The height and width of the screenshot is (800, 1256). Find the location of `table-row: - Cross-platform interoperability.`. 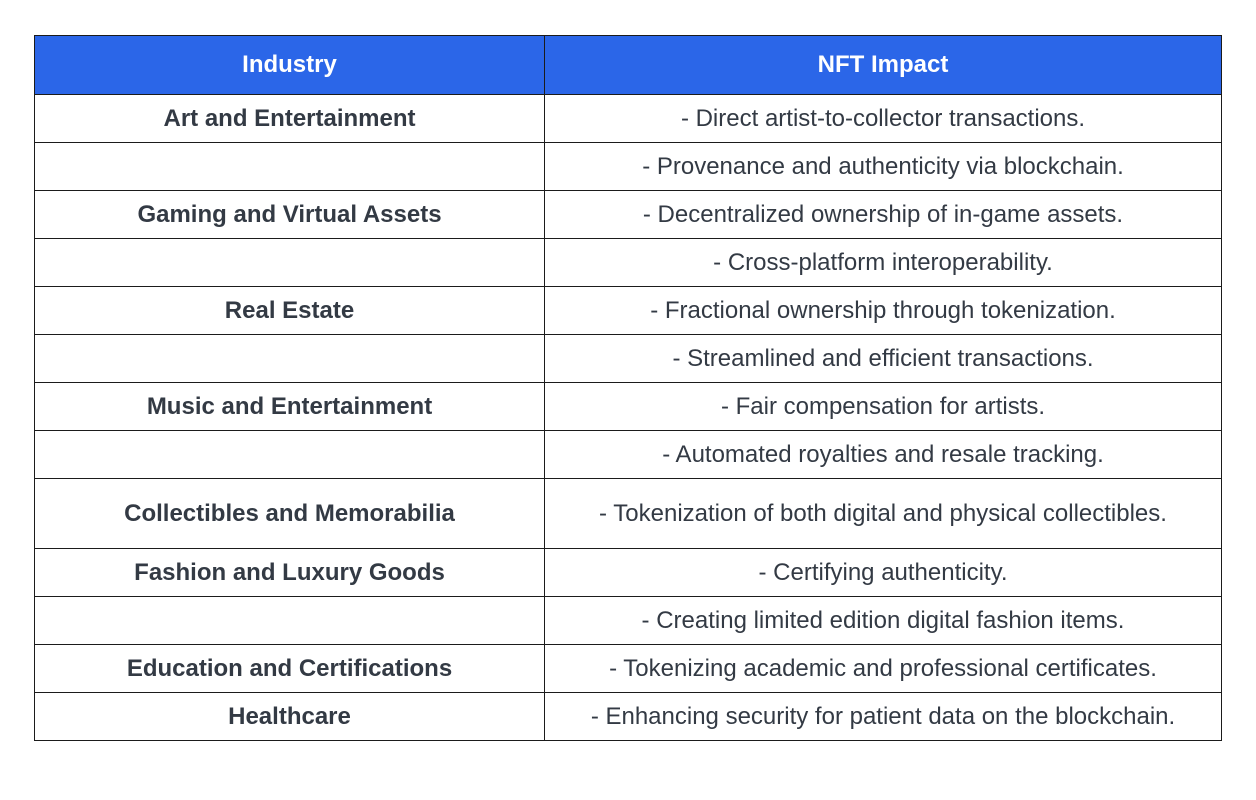

table-row: - Cross-platform interoperability. is located at coordinates (628, 262).